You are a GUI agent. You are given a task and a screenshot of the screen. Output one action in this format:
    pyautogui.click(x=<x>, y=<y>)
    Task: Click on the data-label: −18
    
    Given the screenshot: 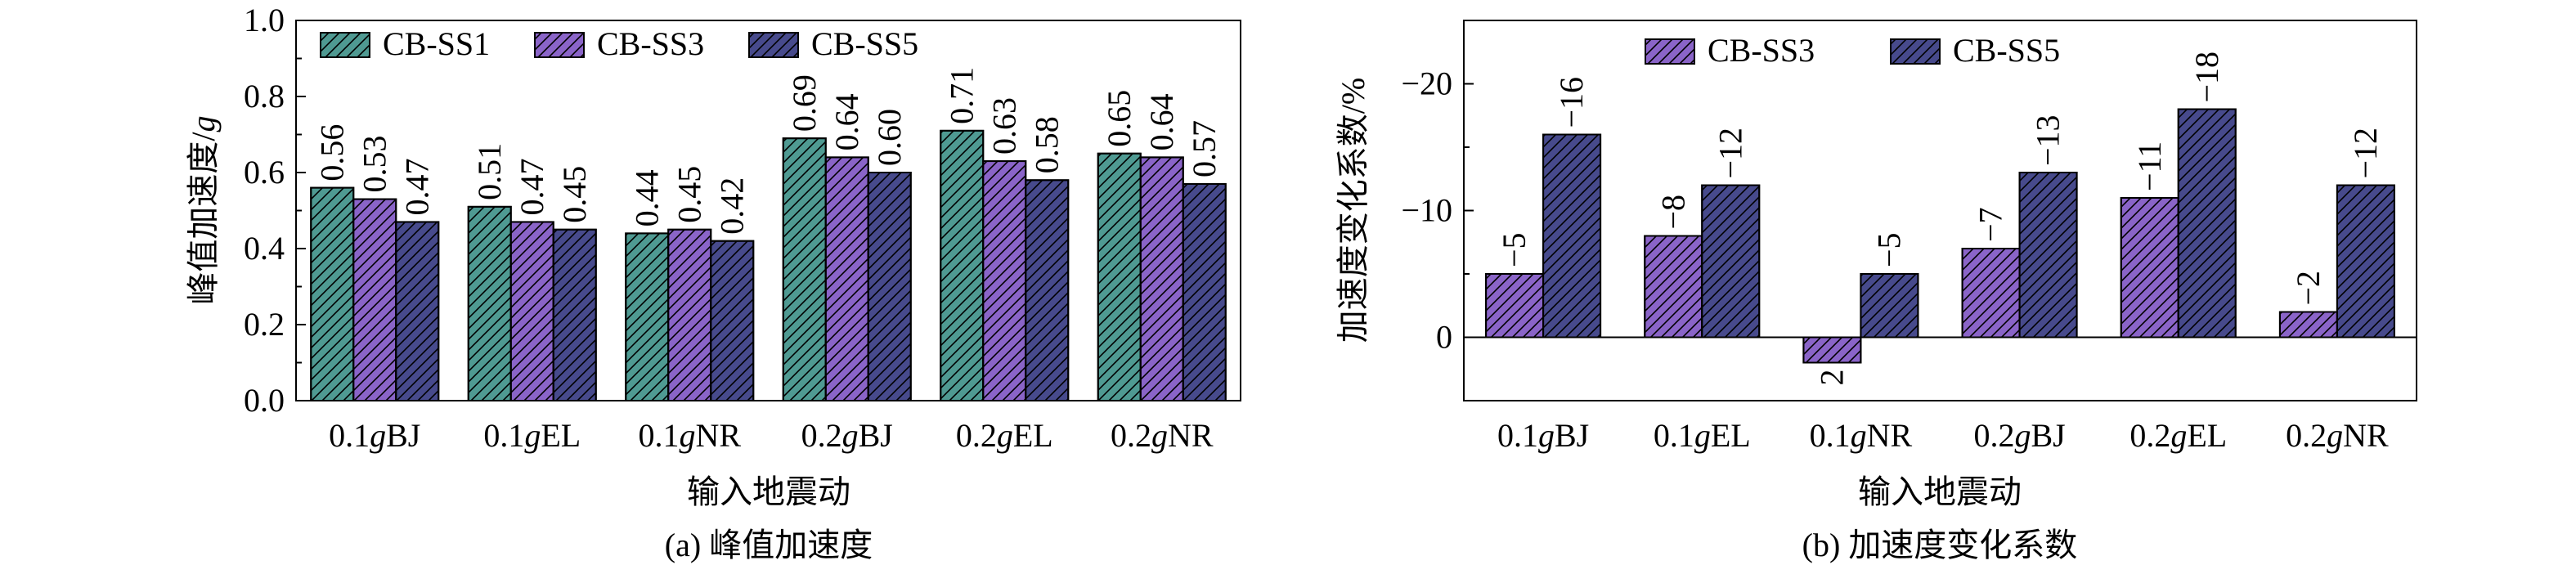 What is the action you would take?
    pyautogui.click(x=2206, y=77)
    